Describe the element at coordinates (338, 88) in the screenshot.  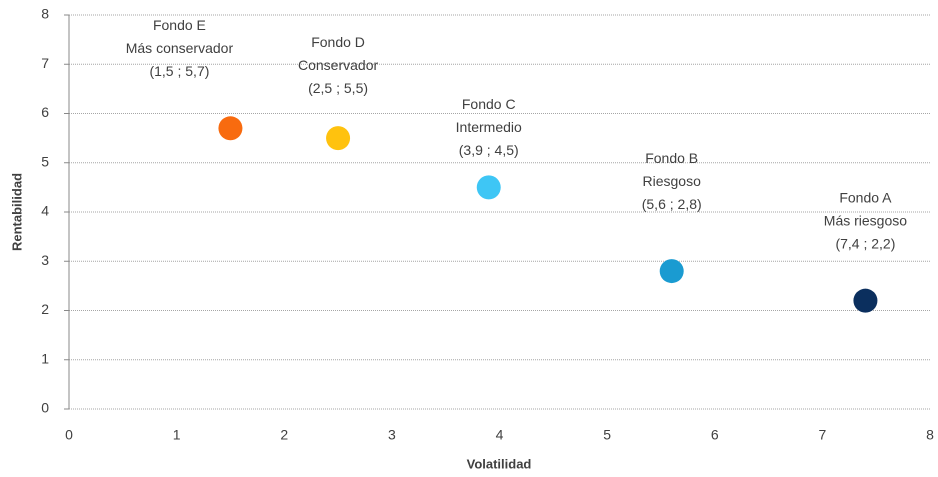
I see `data-label: (2,5 ; 5,5)` at that location.